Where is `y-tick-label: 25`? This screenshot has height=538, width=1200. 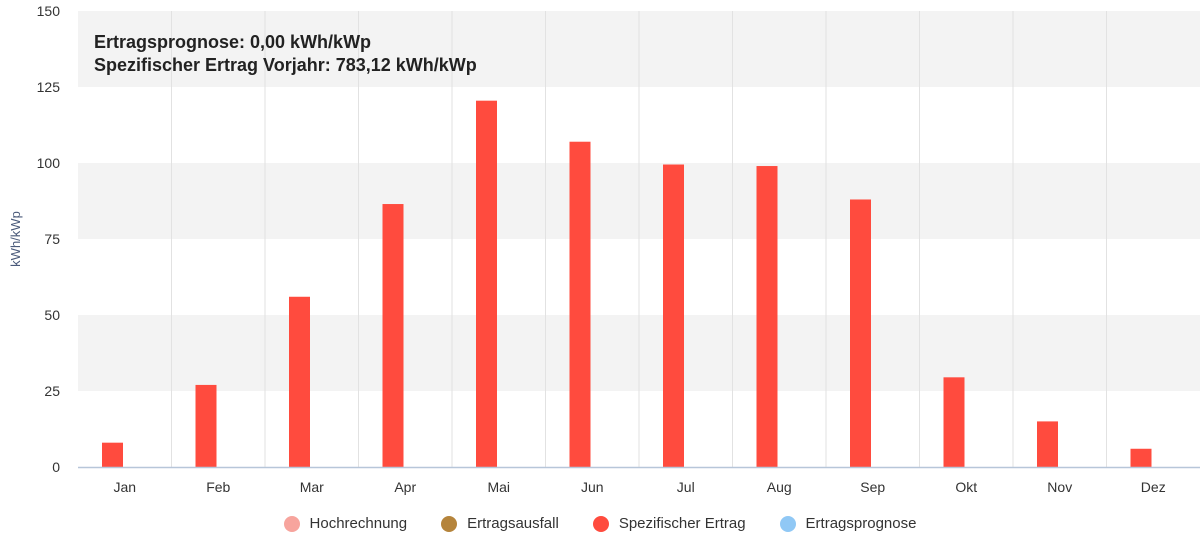
y-tick-label: 25 is located at coordinates (52, 391).